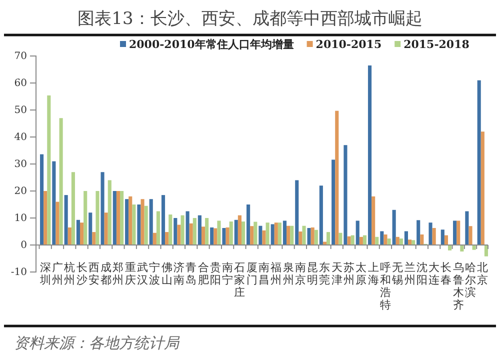 This screenshot has width=500, height=362. I want to click on x-tick-label: 苏州, so click(349, 273).